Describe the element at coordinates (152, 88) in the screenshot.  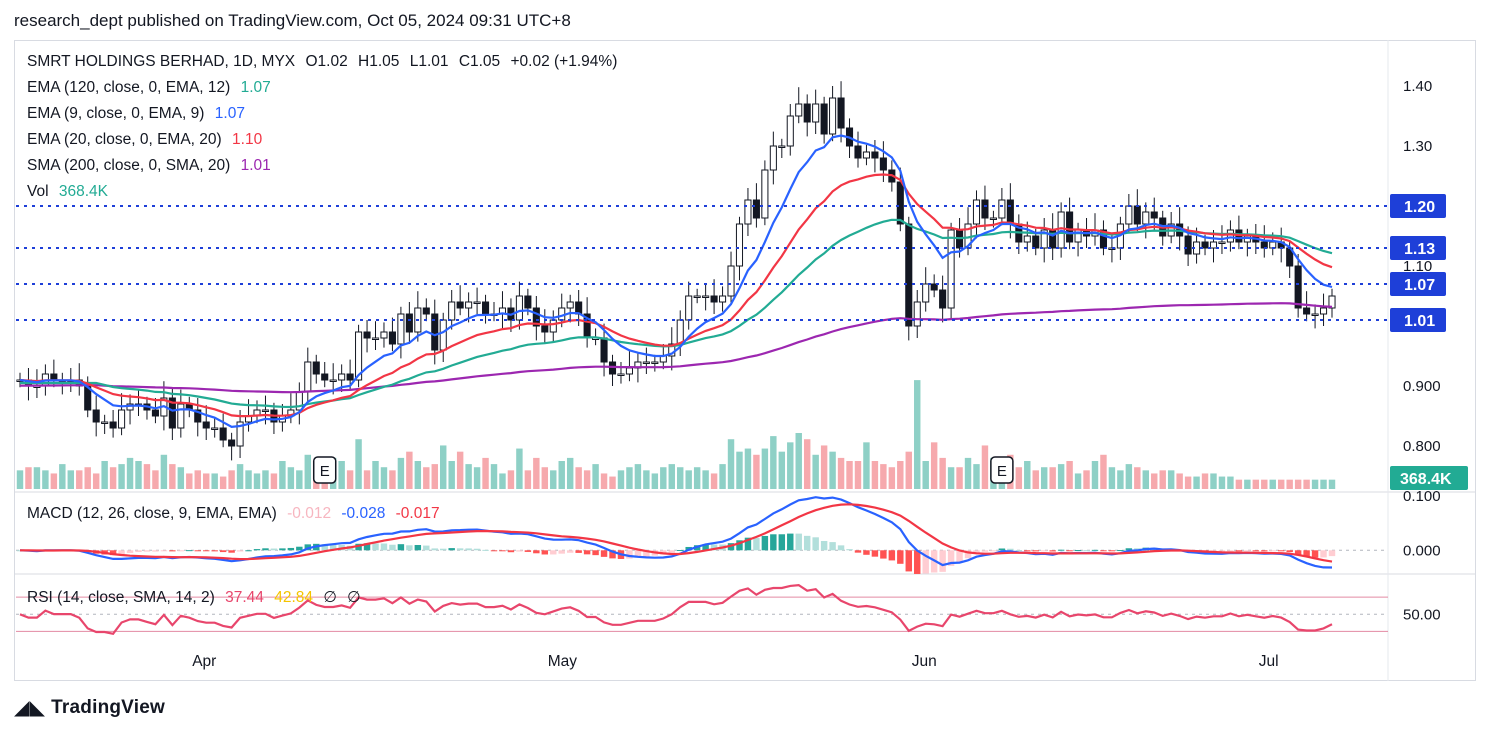
I see `ema120-legend: EMA (120, close, 0, EMA, 12) 1.07` at that location.